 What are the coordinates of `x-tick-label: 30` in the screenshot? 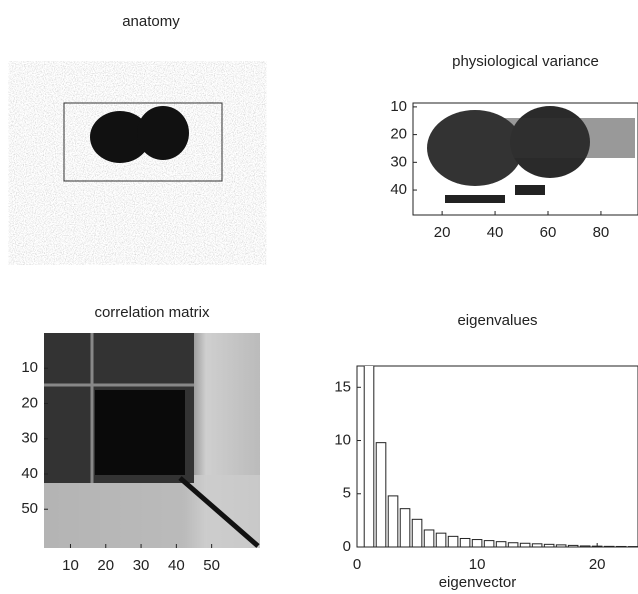 It's located at (141, 565).